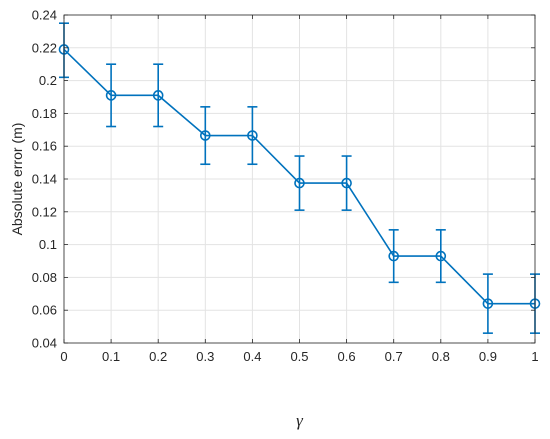 The height and width of the screenshot is (439, 550). Describe the element at coordinates (300, 420) in the screenshot. I see `x-axis-label: γ` at that location.